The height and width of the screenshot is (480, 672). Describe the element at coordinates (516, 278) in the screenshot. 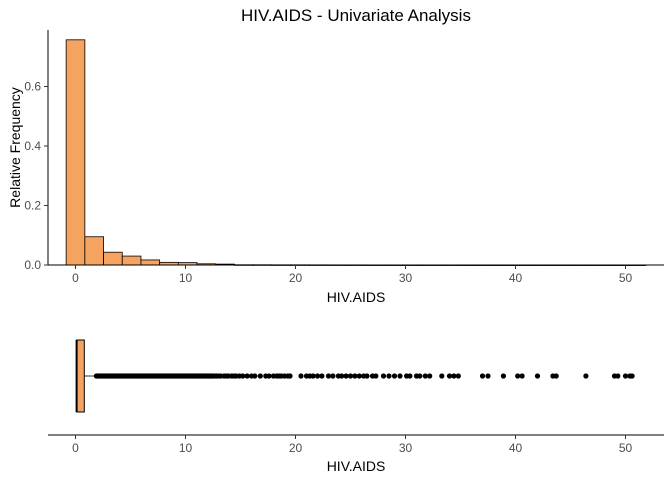

I see `histogram-x-tick-label: 40` at that location.